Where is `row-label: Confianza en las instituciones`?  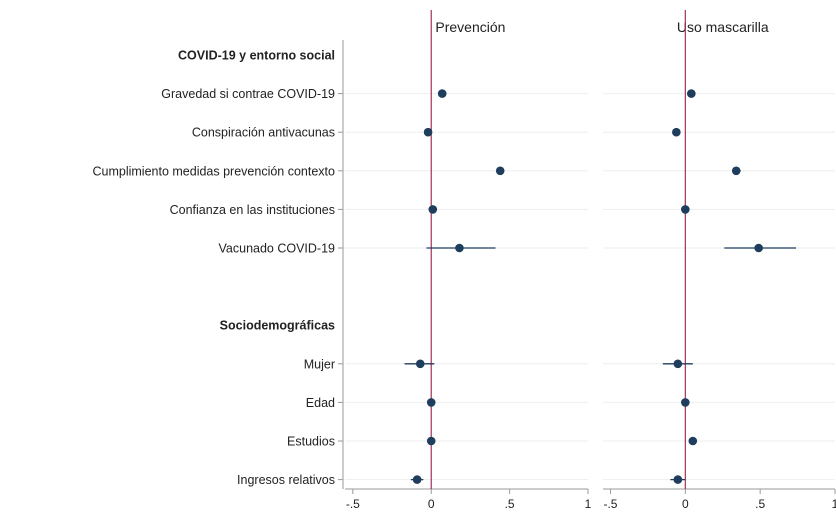 row-label: Confianza en las instituciones is located at coordinates (252, 210).